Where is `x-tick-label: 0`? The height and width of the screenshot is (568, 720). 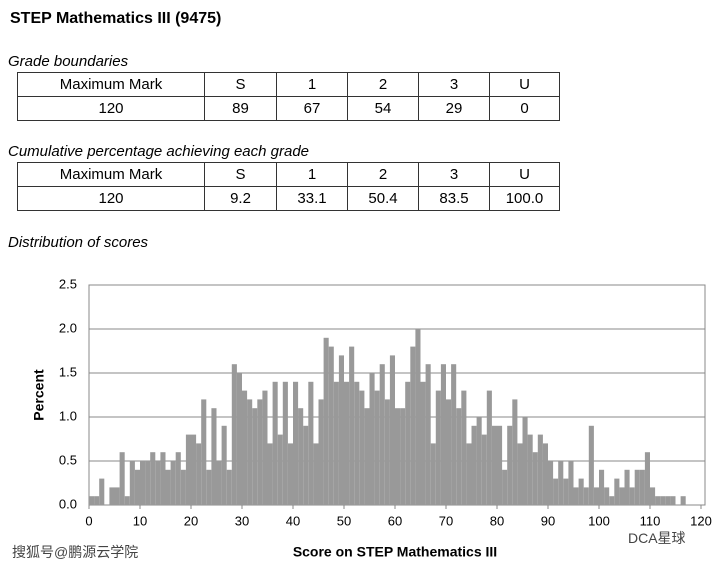
x-tick-label: 0 is located at coordinates (88, 520).